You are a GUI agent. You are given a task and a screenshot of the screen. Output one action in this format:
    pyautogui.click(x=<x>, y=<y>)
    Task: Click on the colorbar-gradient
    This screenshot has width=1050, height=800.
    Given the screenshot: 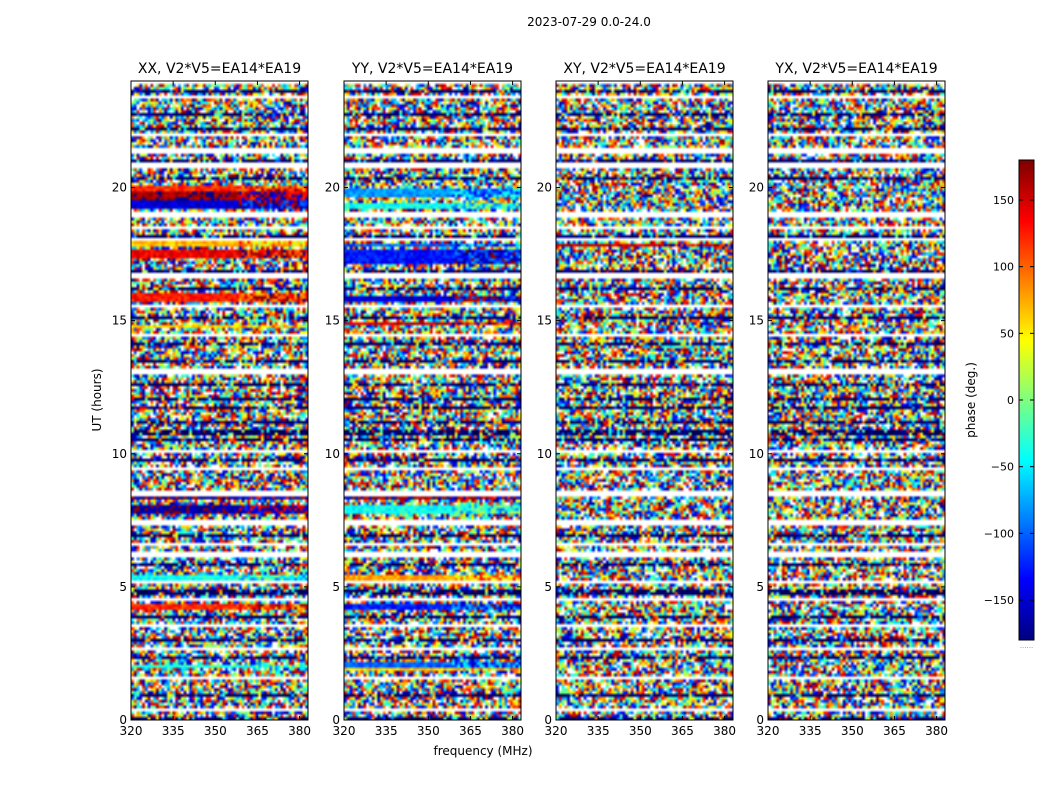 What is the action you would take?
    pyautogui.click(x=1026, y=400)
    